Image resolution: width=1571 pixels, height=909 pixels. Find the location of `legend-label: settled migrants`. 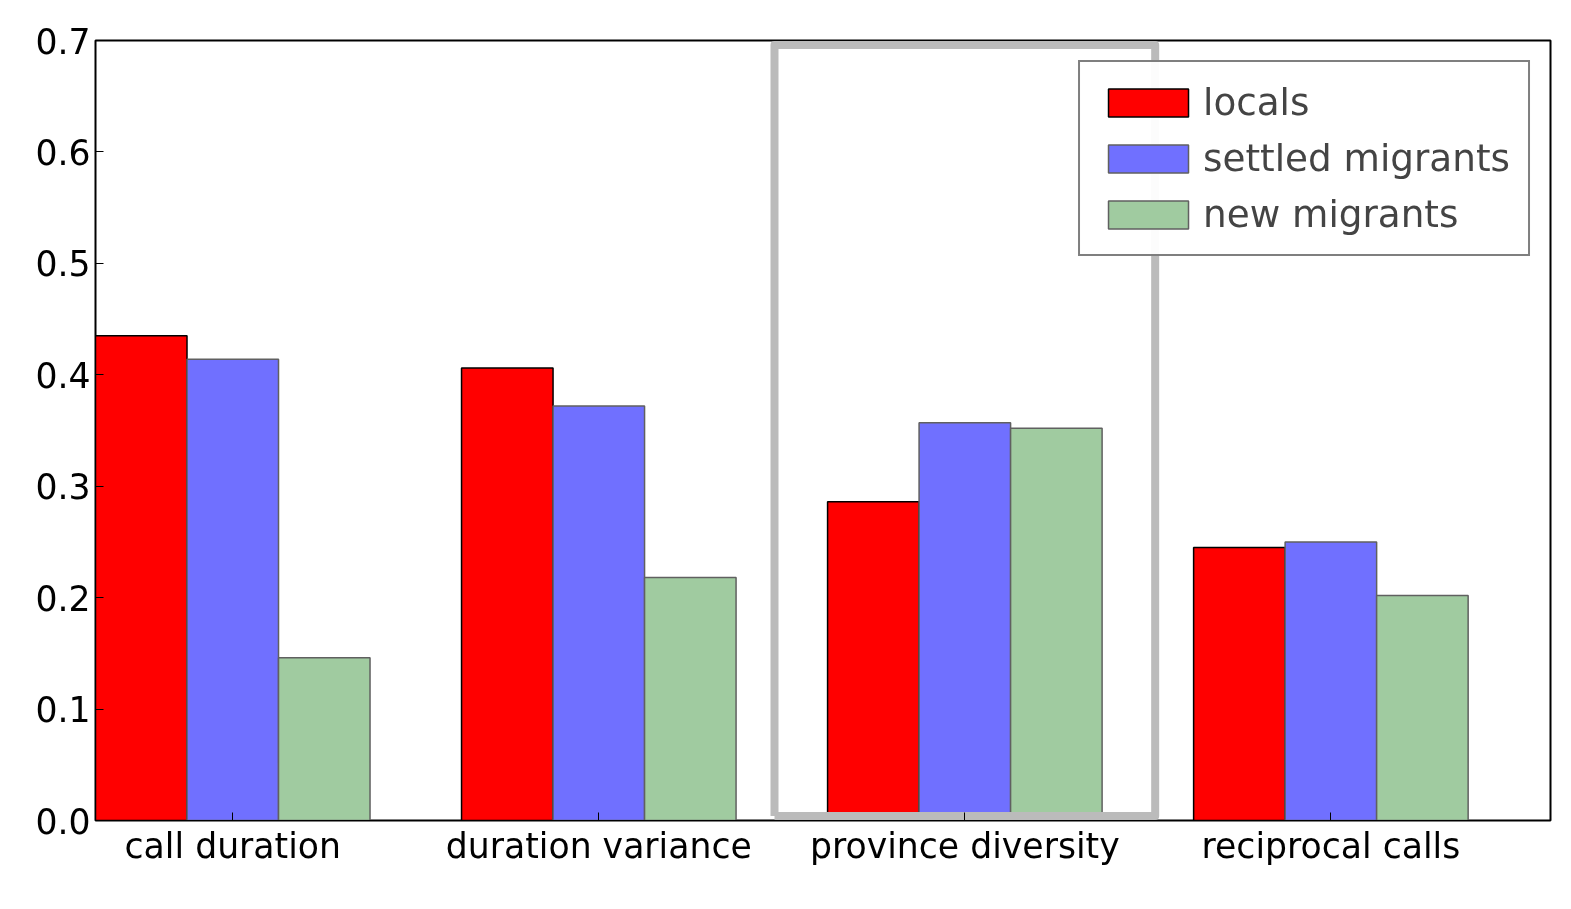

legend-label: settled migrants is located at coordinates (1356, 158).